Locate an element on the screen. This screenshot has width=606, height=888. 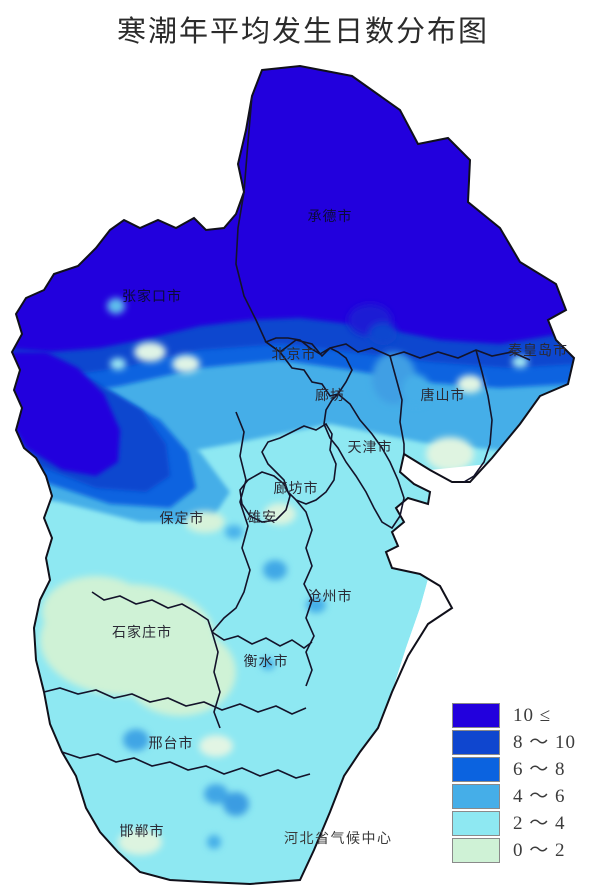
city-label-langfang: 廊坊市 is located at coordinates (296, 488).